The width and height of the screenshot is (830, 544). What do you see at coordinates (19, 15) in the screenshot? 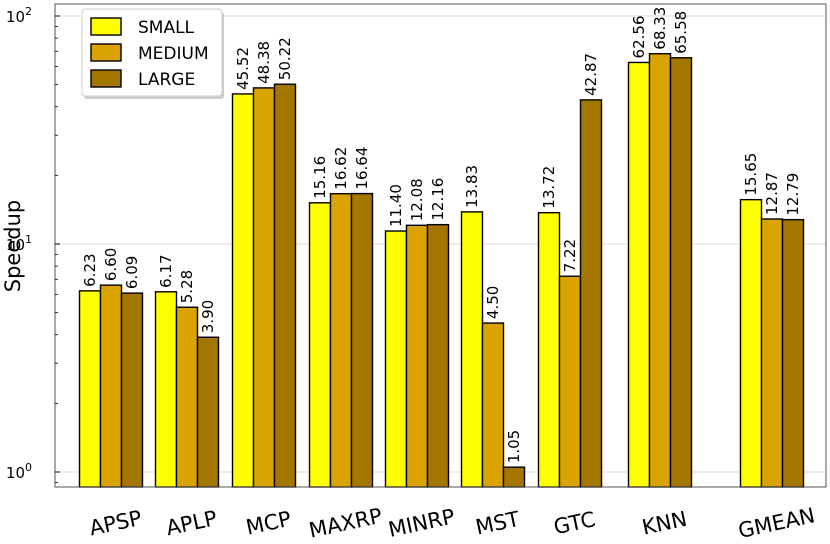
I see `y-tick-label-2: 10²` at bounding box center [19, 15].